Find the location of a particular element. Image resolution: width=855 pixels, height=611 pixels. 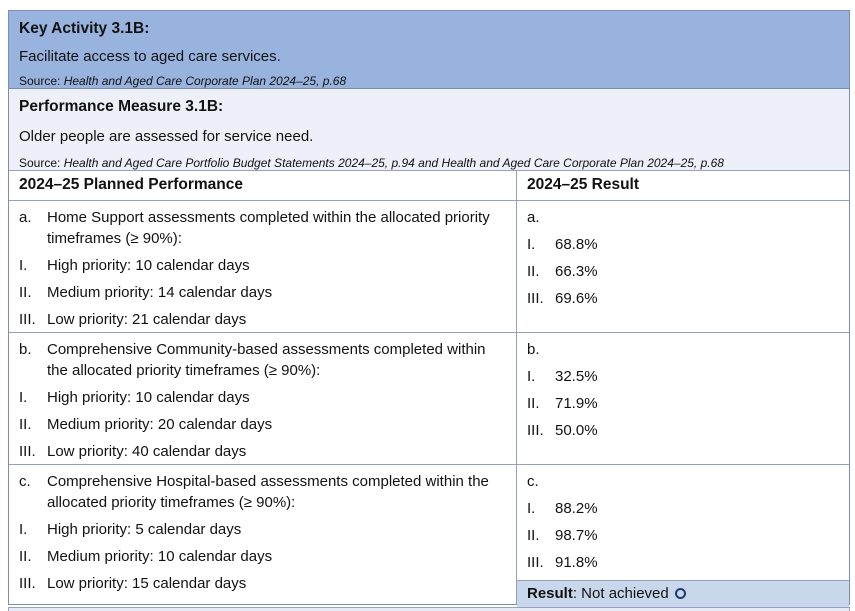

result-cell-a: a. I. 68.8% II. 66.3% III. 69.6% is located at coordinates (683, 266).